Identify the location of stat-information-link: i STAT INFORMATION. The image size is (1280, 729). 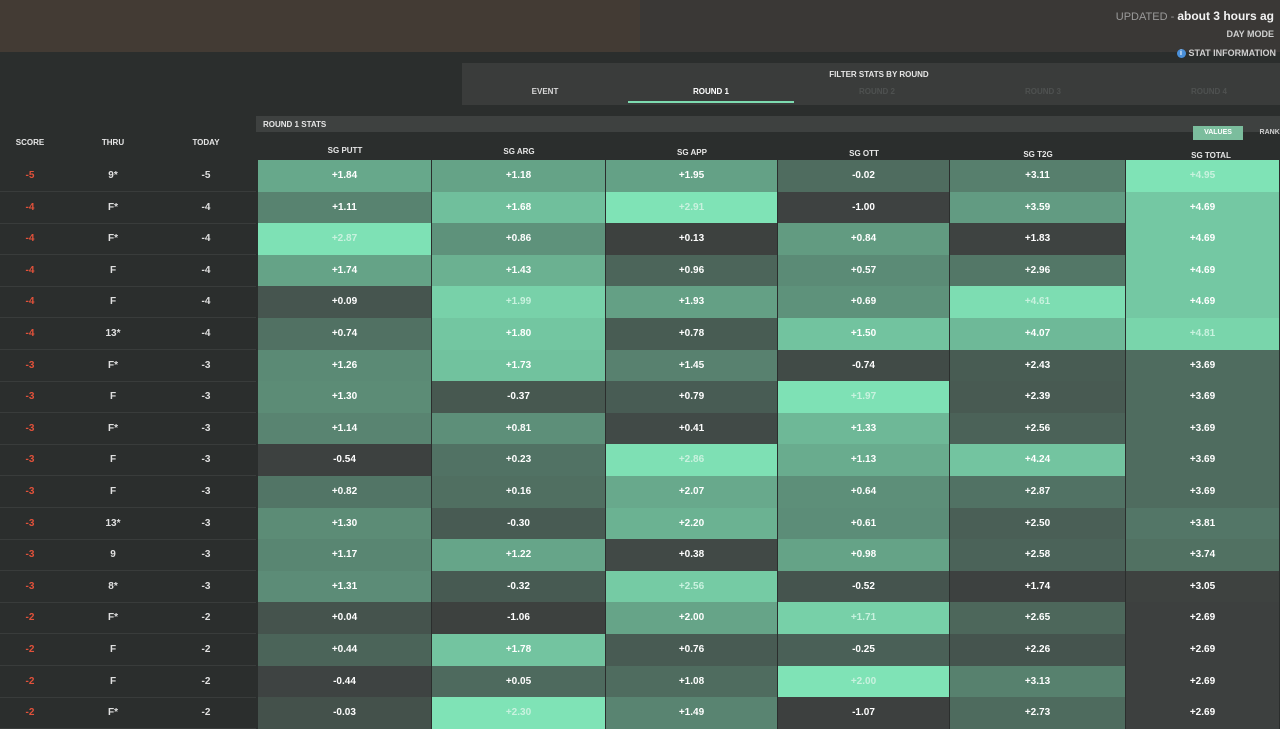
(1226, 53).